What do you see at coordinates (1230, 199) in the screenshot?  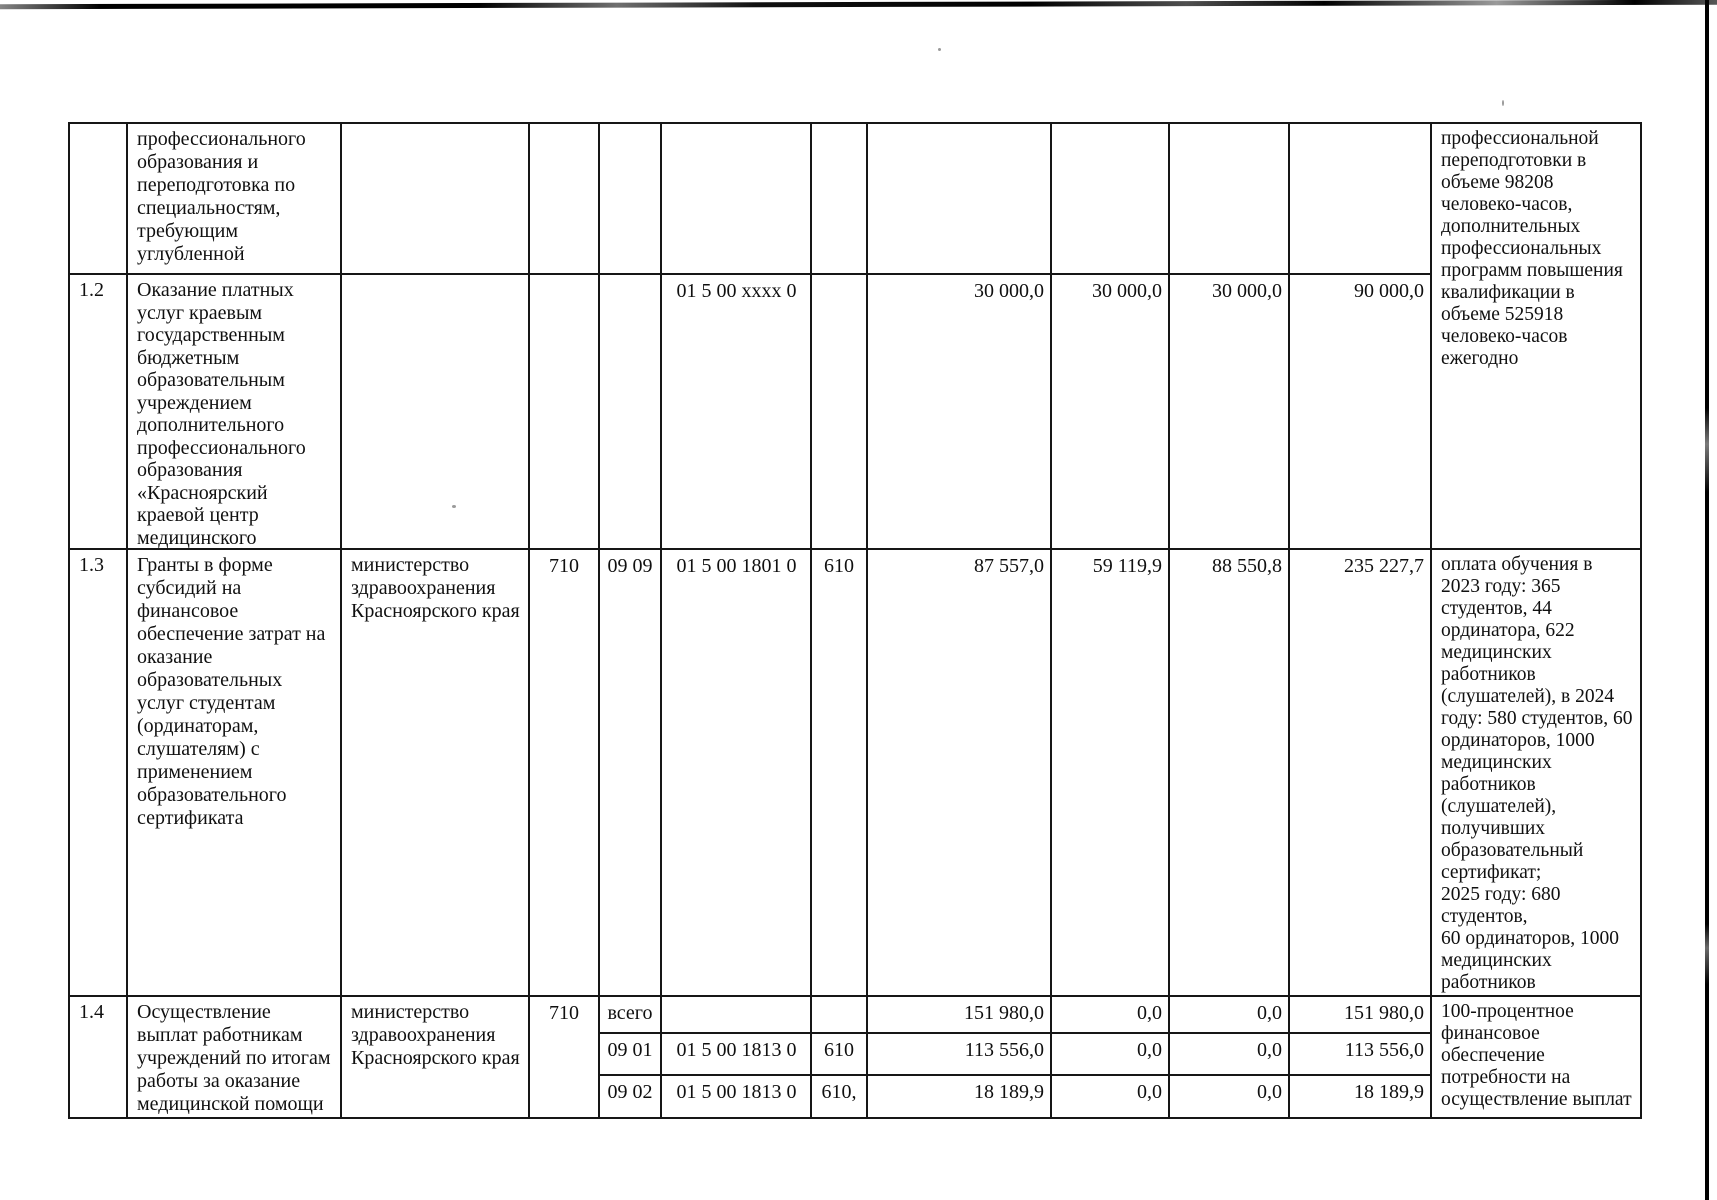 I see `amount-2025` at bounding box center [1230, 199].